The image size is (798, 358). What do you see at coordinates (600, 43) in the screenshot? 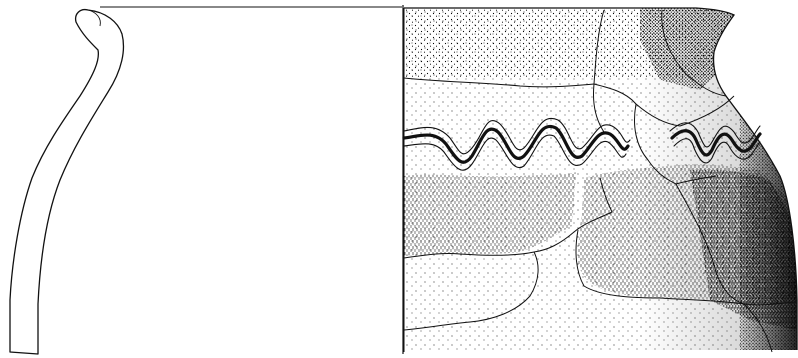
I see `neck-stipple` at bounding box center [600, 43].